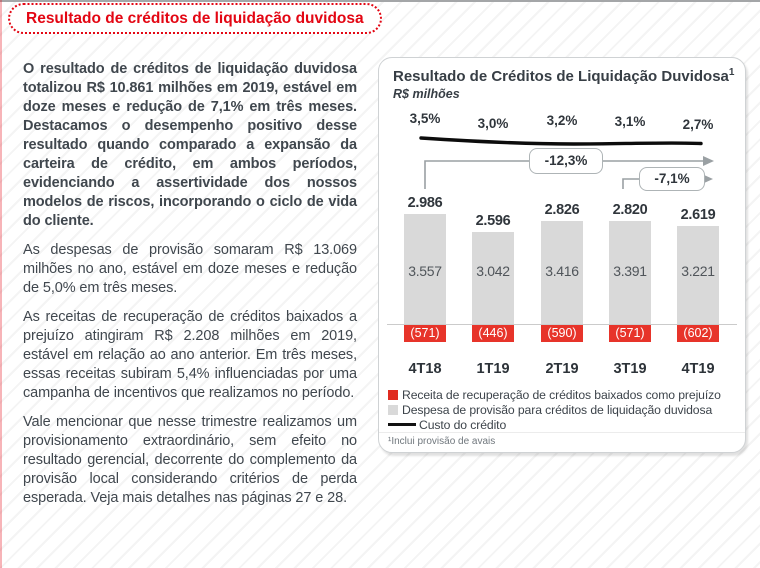  What do you see at coordinates (425, 203) in the screenshot?
I see `bar-total-label: 2.986` at bounding box center [425, 203].